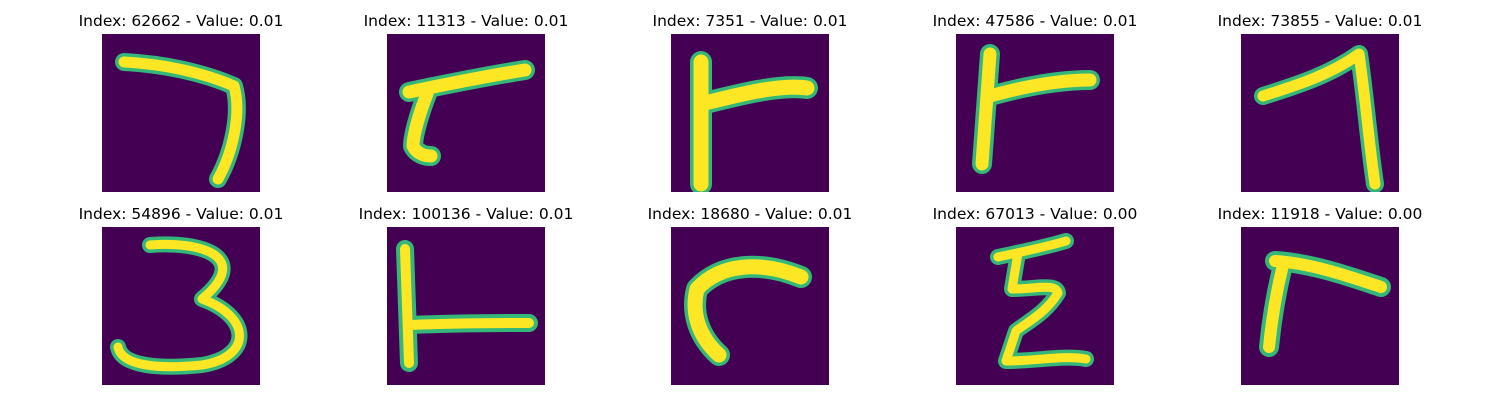 Image resolution: width=1500 pixels, height=400 pixels. Describe the element at coordinates (466, 214) in the screenshot. I see `panel-title: Index: 100136 - Value: 0.01` at that location.